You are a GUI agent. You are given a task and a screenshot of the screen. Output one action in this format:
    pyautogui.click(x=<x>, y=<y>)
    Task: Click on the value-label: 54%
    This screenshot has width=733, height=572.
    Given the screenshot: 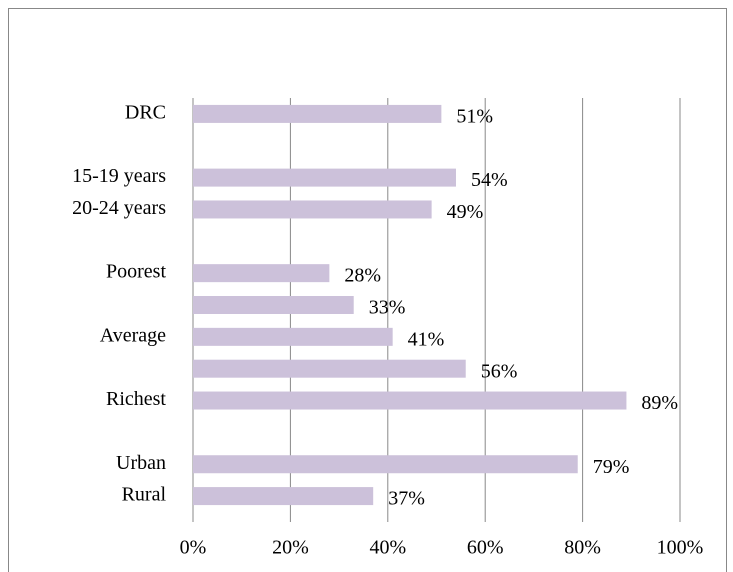 What is the action you would take?
    pyautogui.click(x=489, y=180)
    